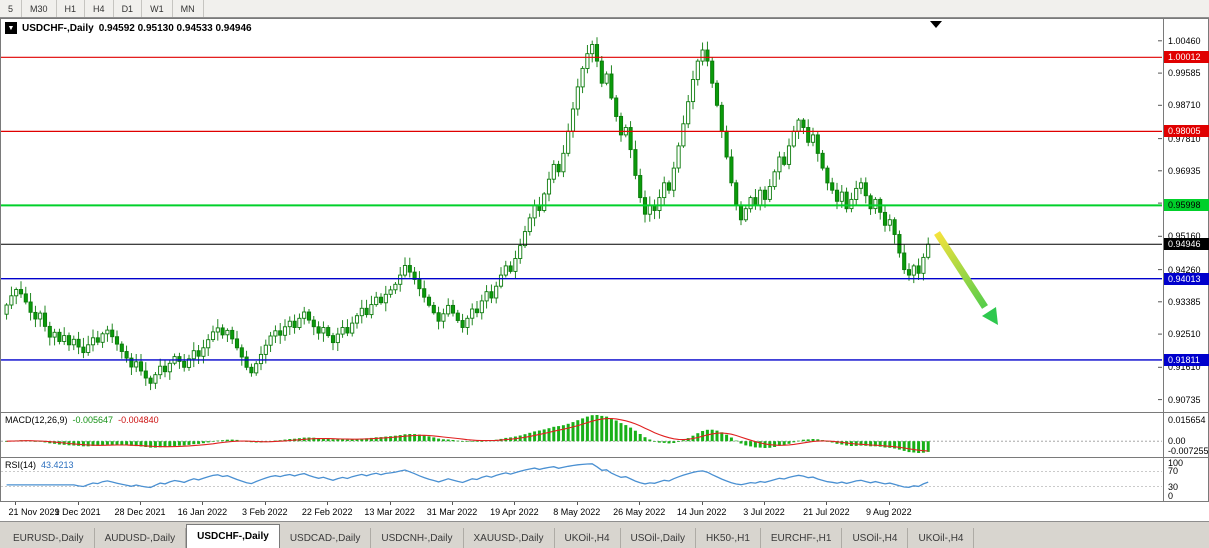  Describe the element at coordinates (1184, 40) in the screenshot. I see `price-axis-label: 1.00460` at that location.